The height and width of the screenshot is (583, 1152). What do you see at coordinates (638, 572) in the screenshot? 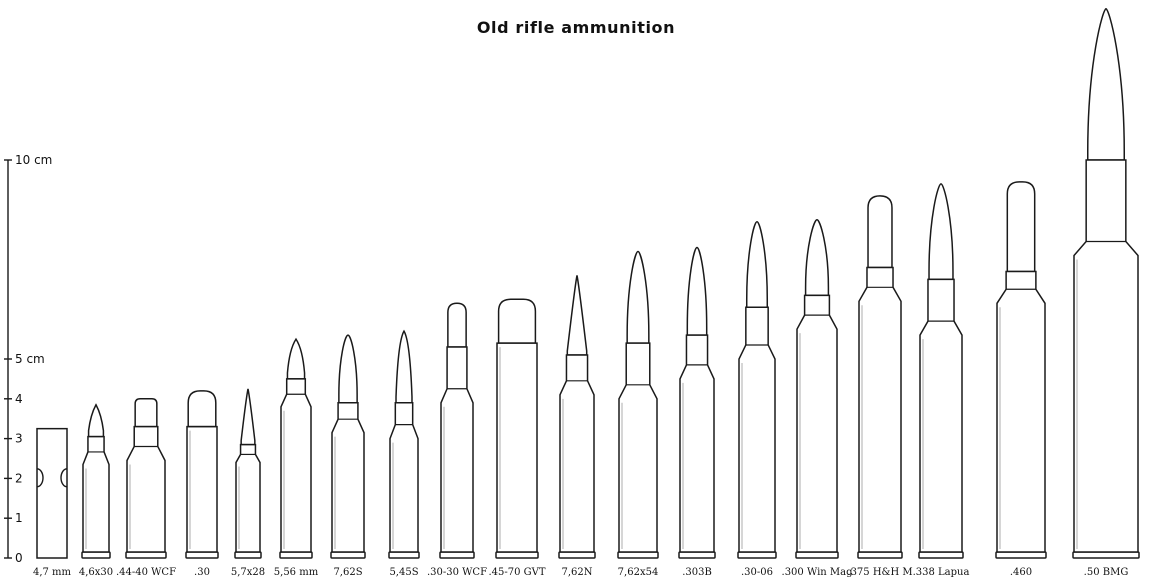
I see `cartridge-label: 7,62x54` at bounding box center [638, 572].